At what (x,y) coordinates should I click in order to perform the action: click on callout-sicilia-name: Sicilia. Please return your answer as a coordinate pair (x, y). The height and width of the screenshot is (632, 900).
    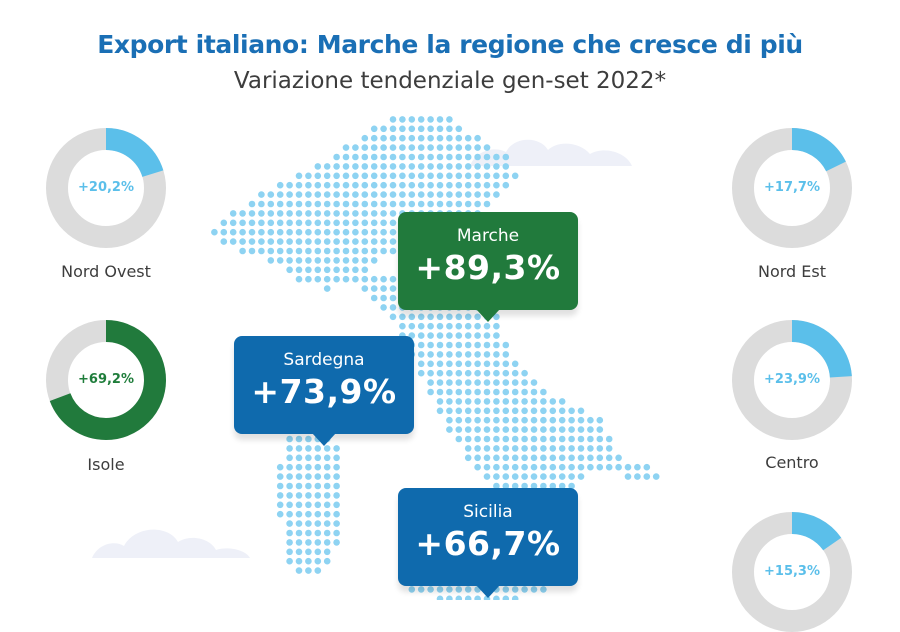
    Looking at the image, I should click on (488, 512).